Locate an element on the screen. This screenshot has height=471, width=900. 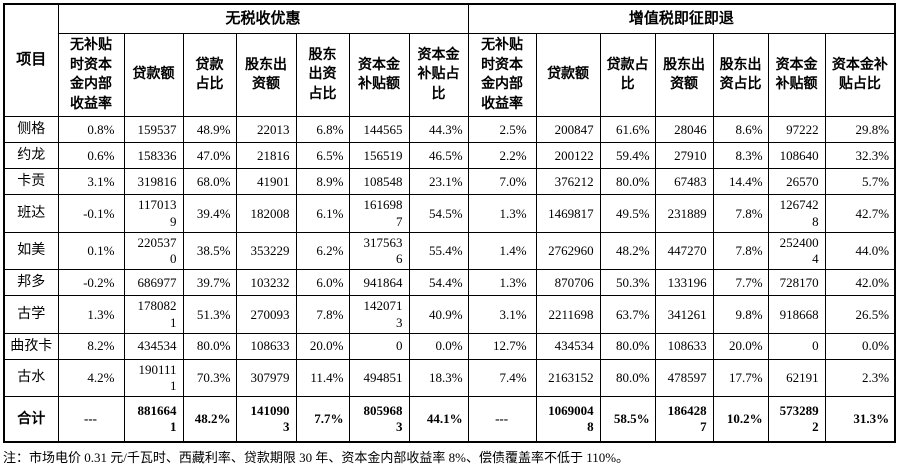
table-cell: 0.6% is located at coordinates (91, 156).